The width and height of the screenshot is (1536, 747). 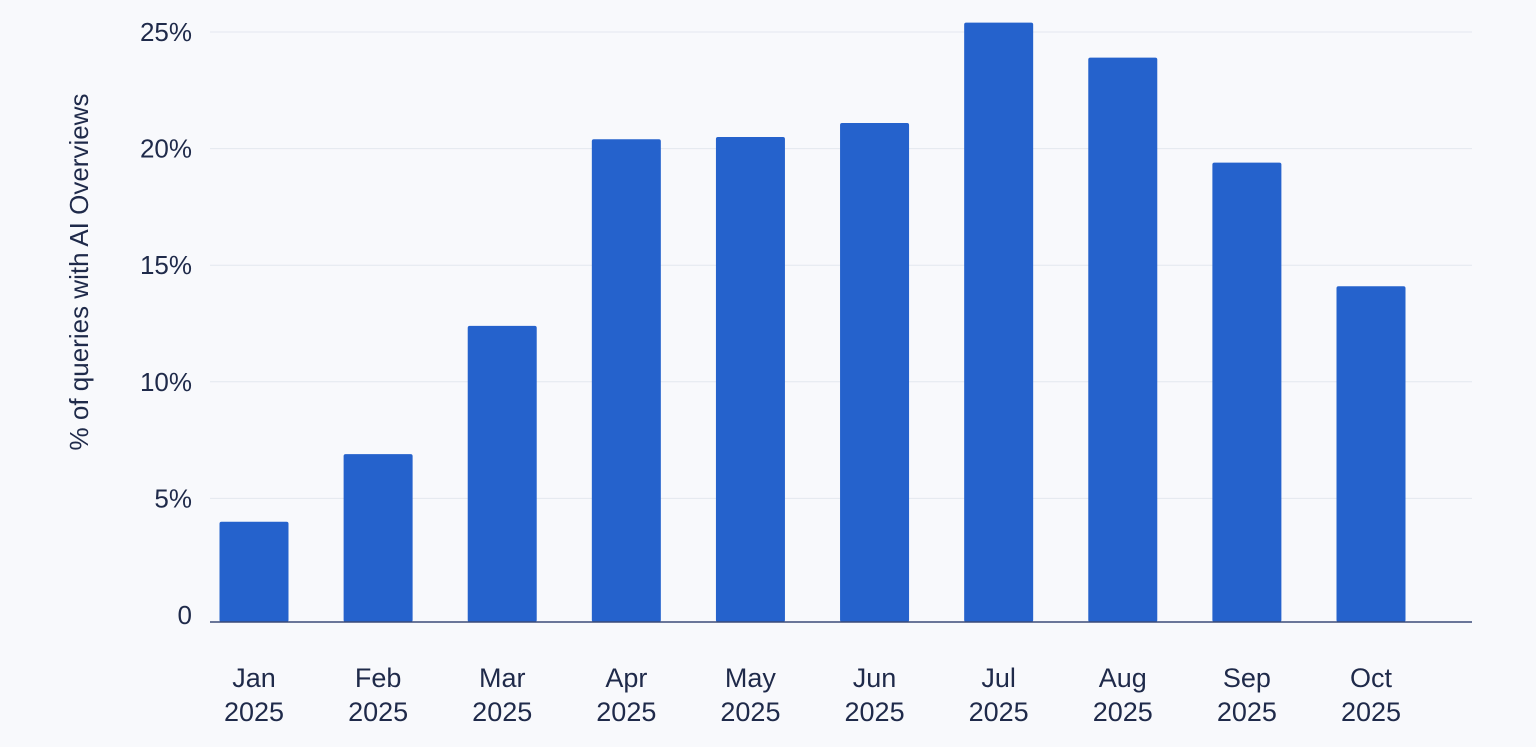 What do you see at coordinates (166, 382) in the screenshot?
I see `y-tick-label: 10%` at bounding box center [166, 382].